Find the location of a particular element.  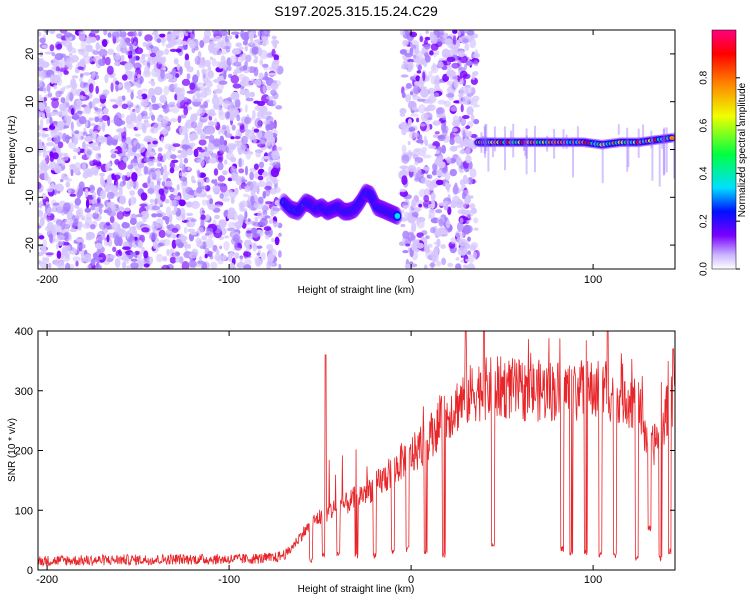

snr-xtick-label: -200 is located at coordinates (47, 580).